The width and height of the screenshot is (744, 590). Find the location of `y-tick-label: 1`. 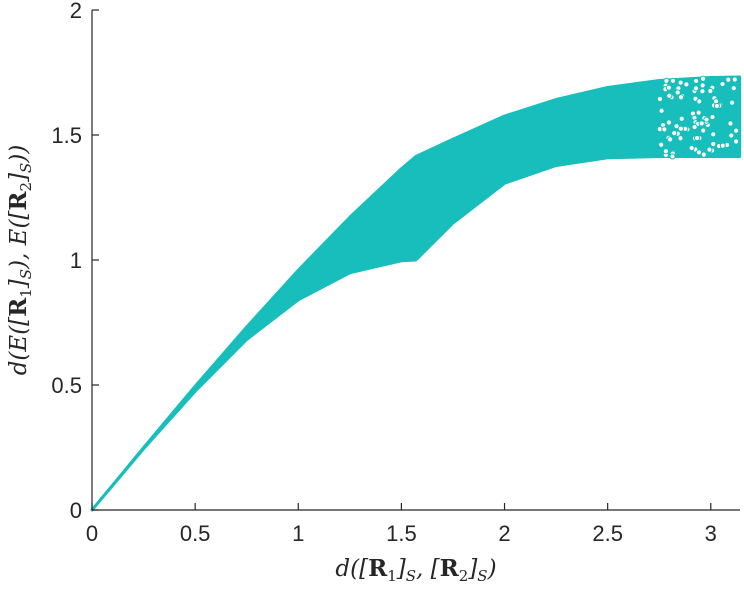

y-tick-label: 1 is located at coordinates (76, 260).